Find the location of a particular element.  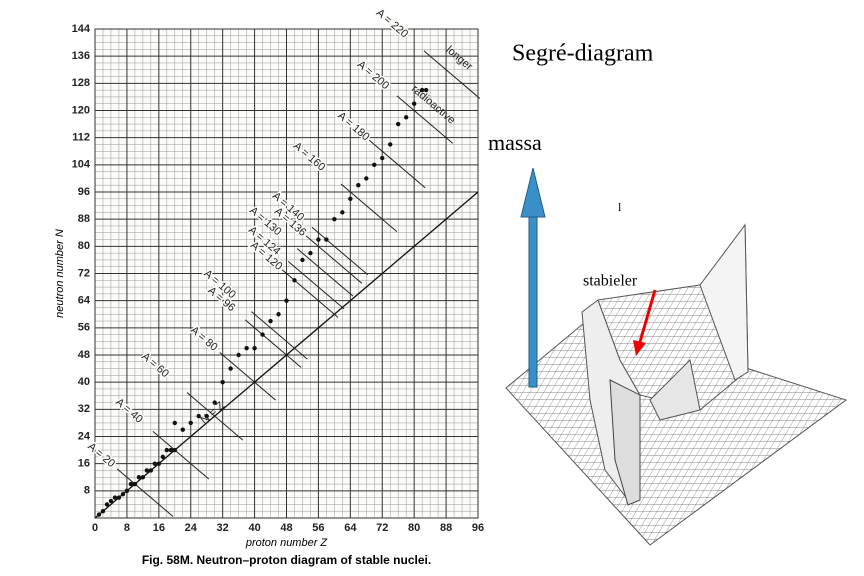

y-tick-label: 32 is located at coordinates (84, 409).